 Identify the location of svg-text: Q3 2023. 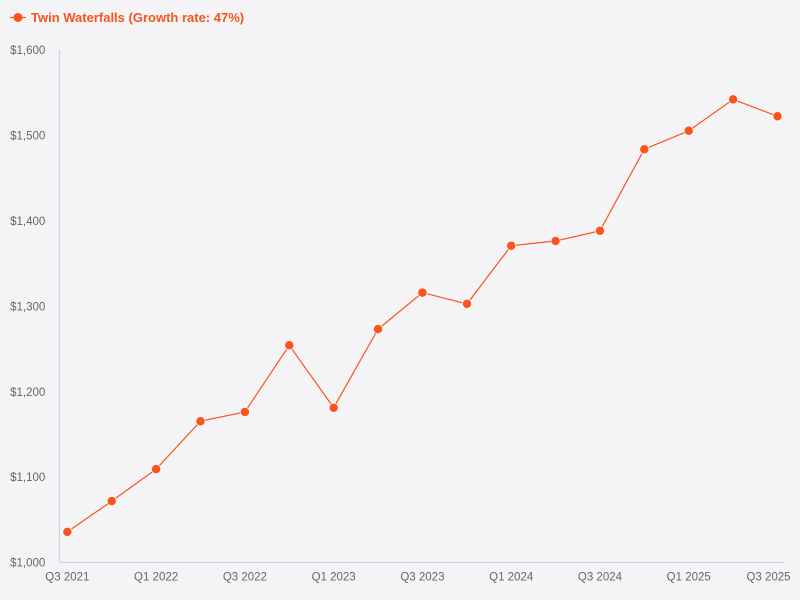
(422, 578).